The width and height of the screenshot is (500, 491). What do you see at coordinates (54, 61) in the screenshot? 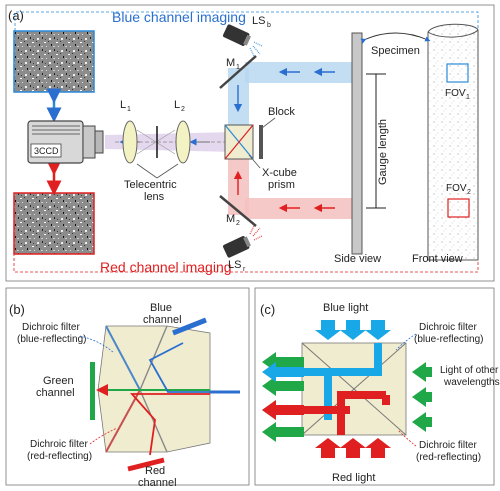
I see `blue-speckle-image` at bounding box center [54, 61].